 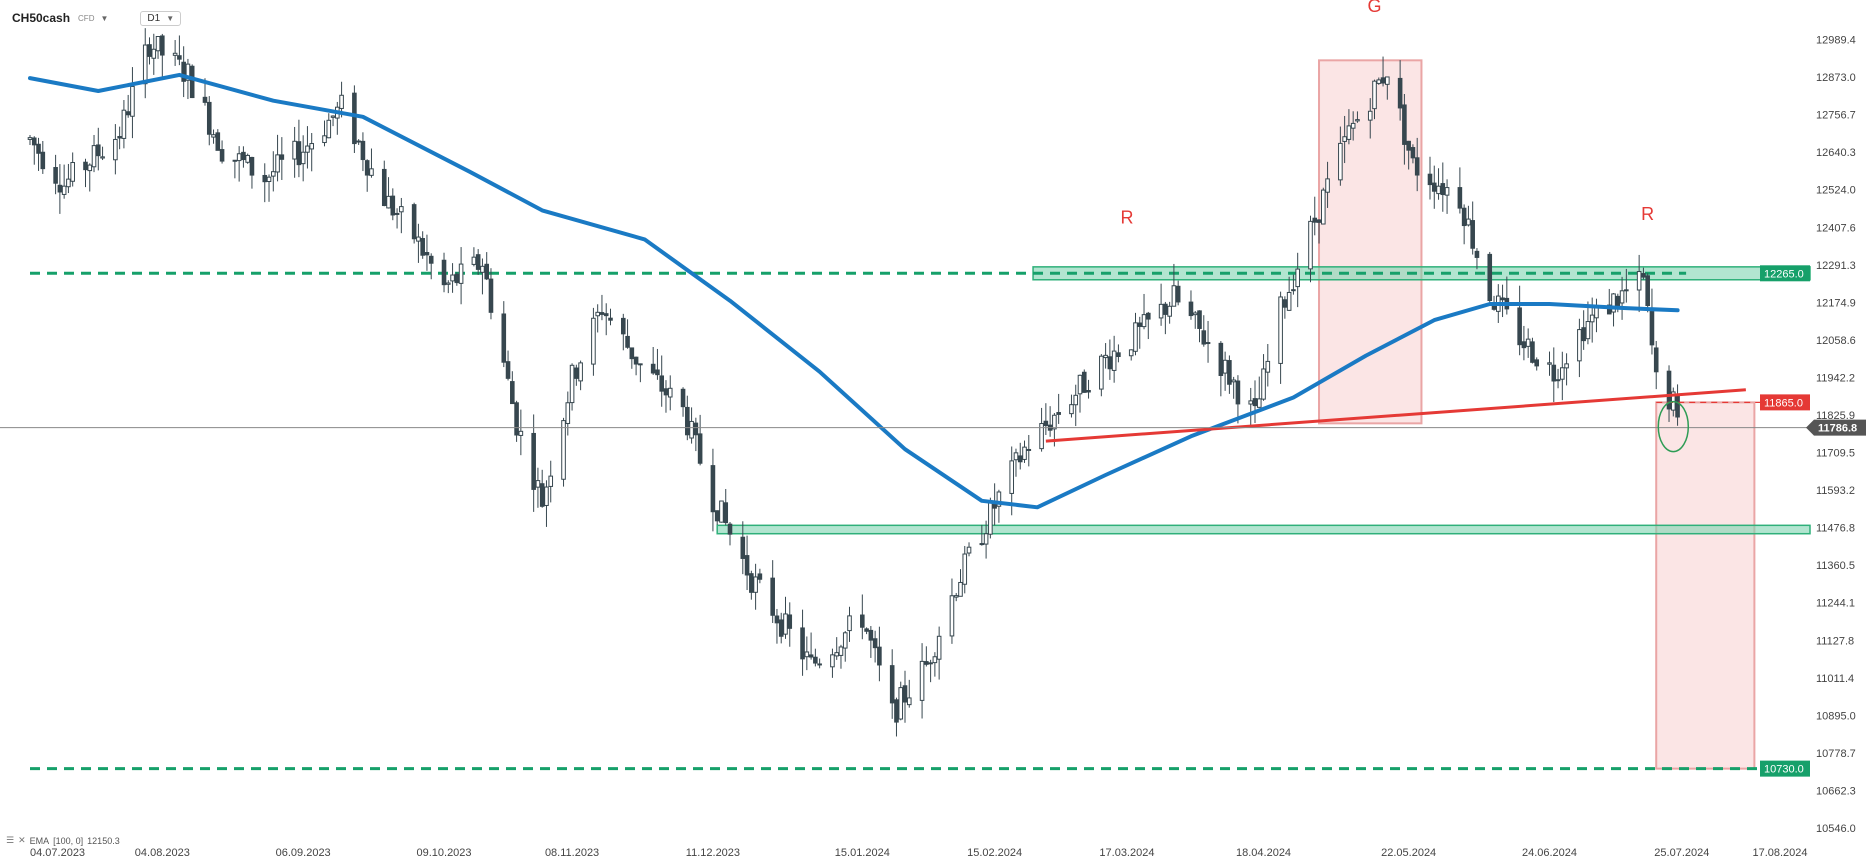 What do you see at coordinates (1836, 754) in the screenshot?
I see `y-tick-label: 10778.7` at bounding box center [1836, 754].